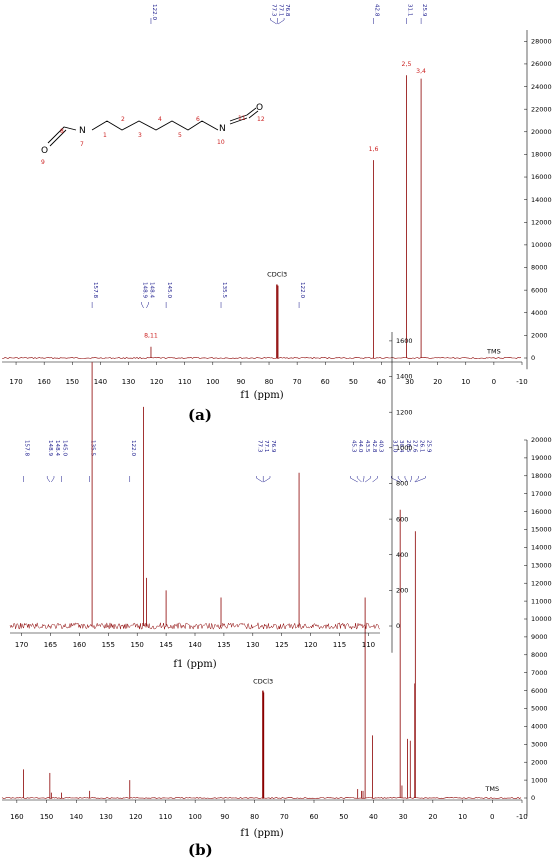  I want to click on peak-shift-label: 122.0, so click(154, 12).